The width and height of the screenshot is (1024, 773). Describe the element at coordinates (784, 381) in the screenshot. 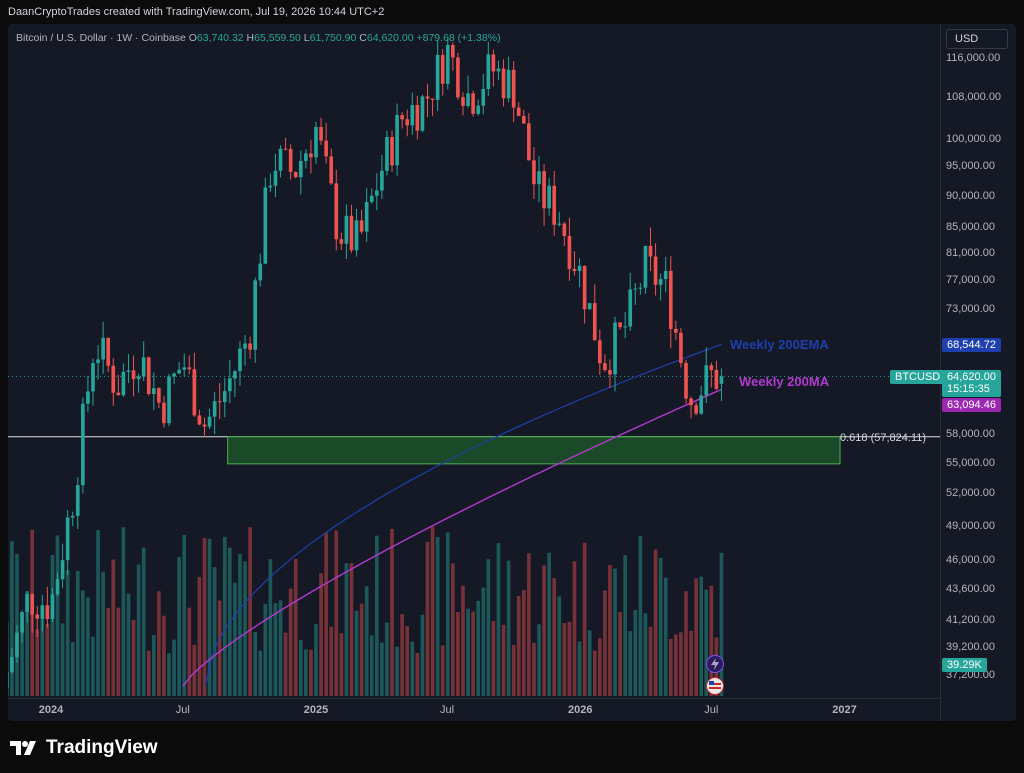

I see `ma-annotation: Weekly 200MA` at that location.